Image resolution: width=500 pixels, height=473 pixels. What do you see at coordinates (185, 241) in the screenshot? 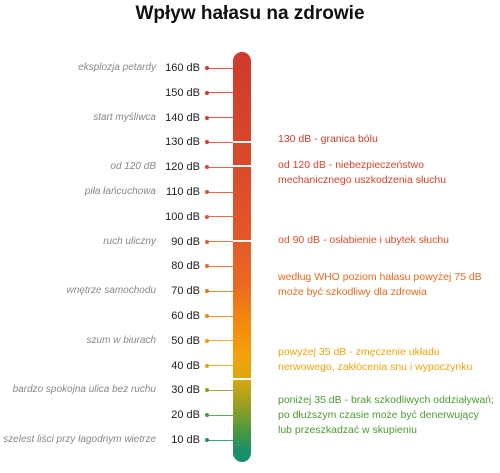
I see `decibel-label: 90 dB` at bounding box center [185, 241].